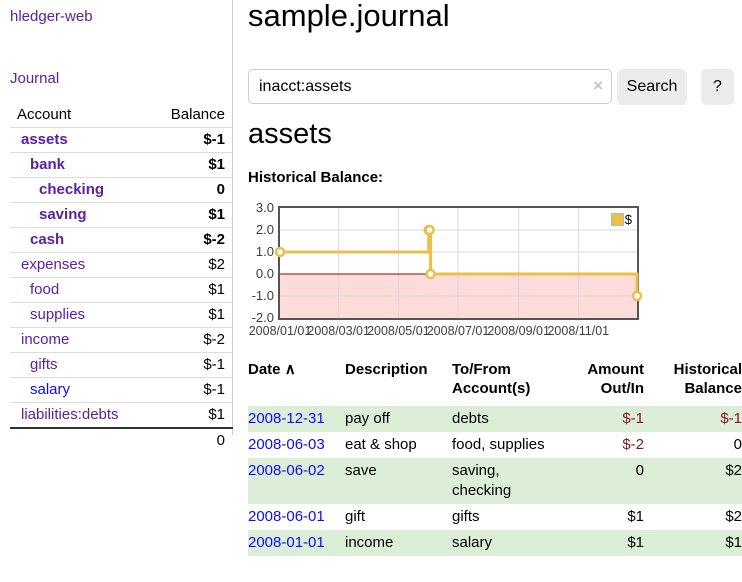 Image resolution: width=742 pixels, height=582 pixels. I want to click on account-link-liabilities-debts: liabilities:debts, so click(70, 414).